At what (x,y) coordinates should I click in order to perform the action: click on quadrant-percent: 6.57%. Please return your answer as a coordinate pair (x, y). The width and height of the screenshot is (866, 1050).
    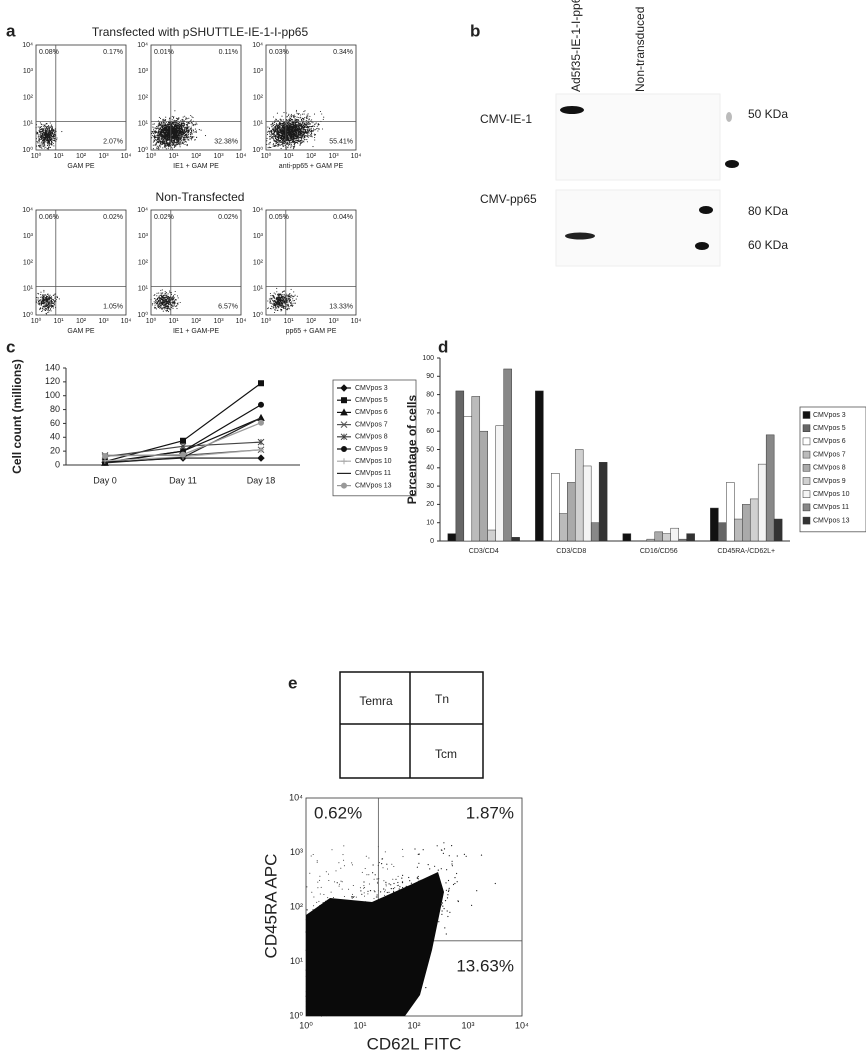
    Looking at the image, I should click on (228, 306).